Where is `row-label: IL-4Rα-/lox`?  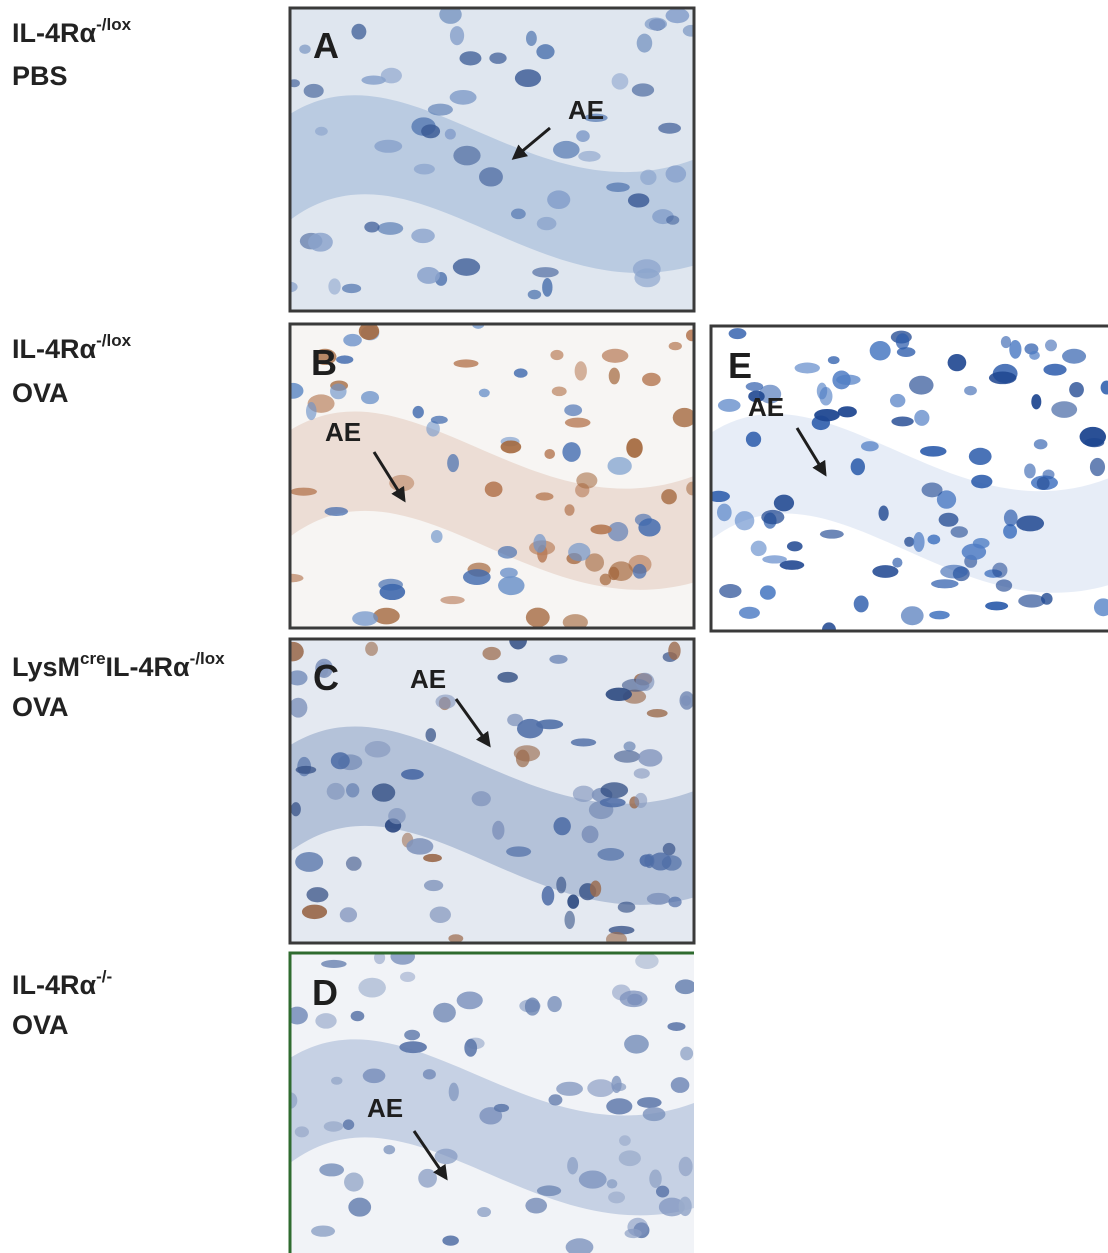
row-label: IL-4Rα-/lox is located at coordinates (72, 31).